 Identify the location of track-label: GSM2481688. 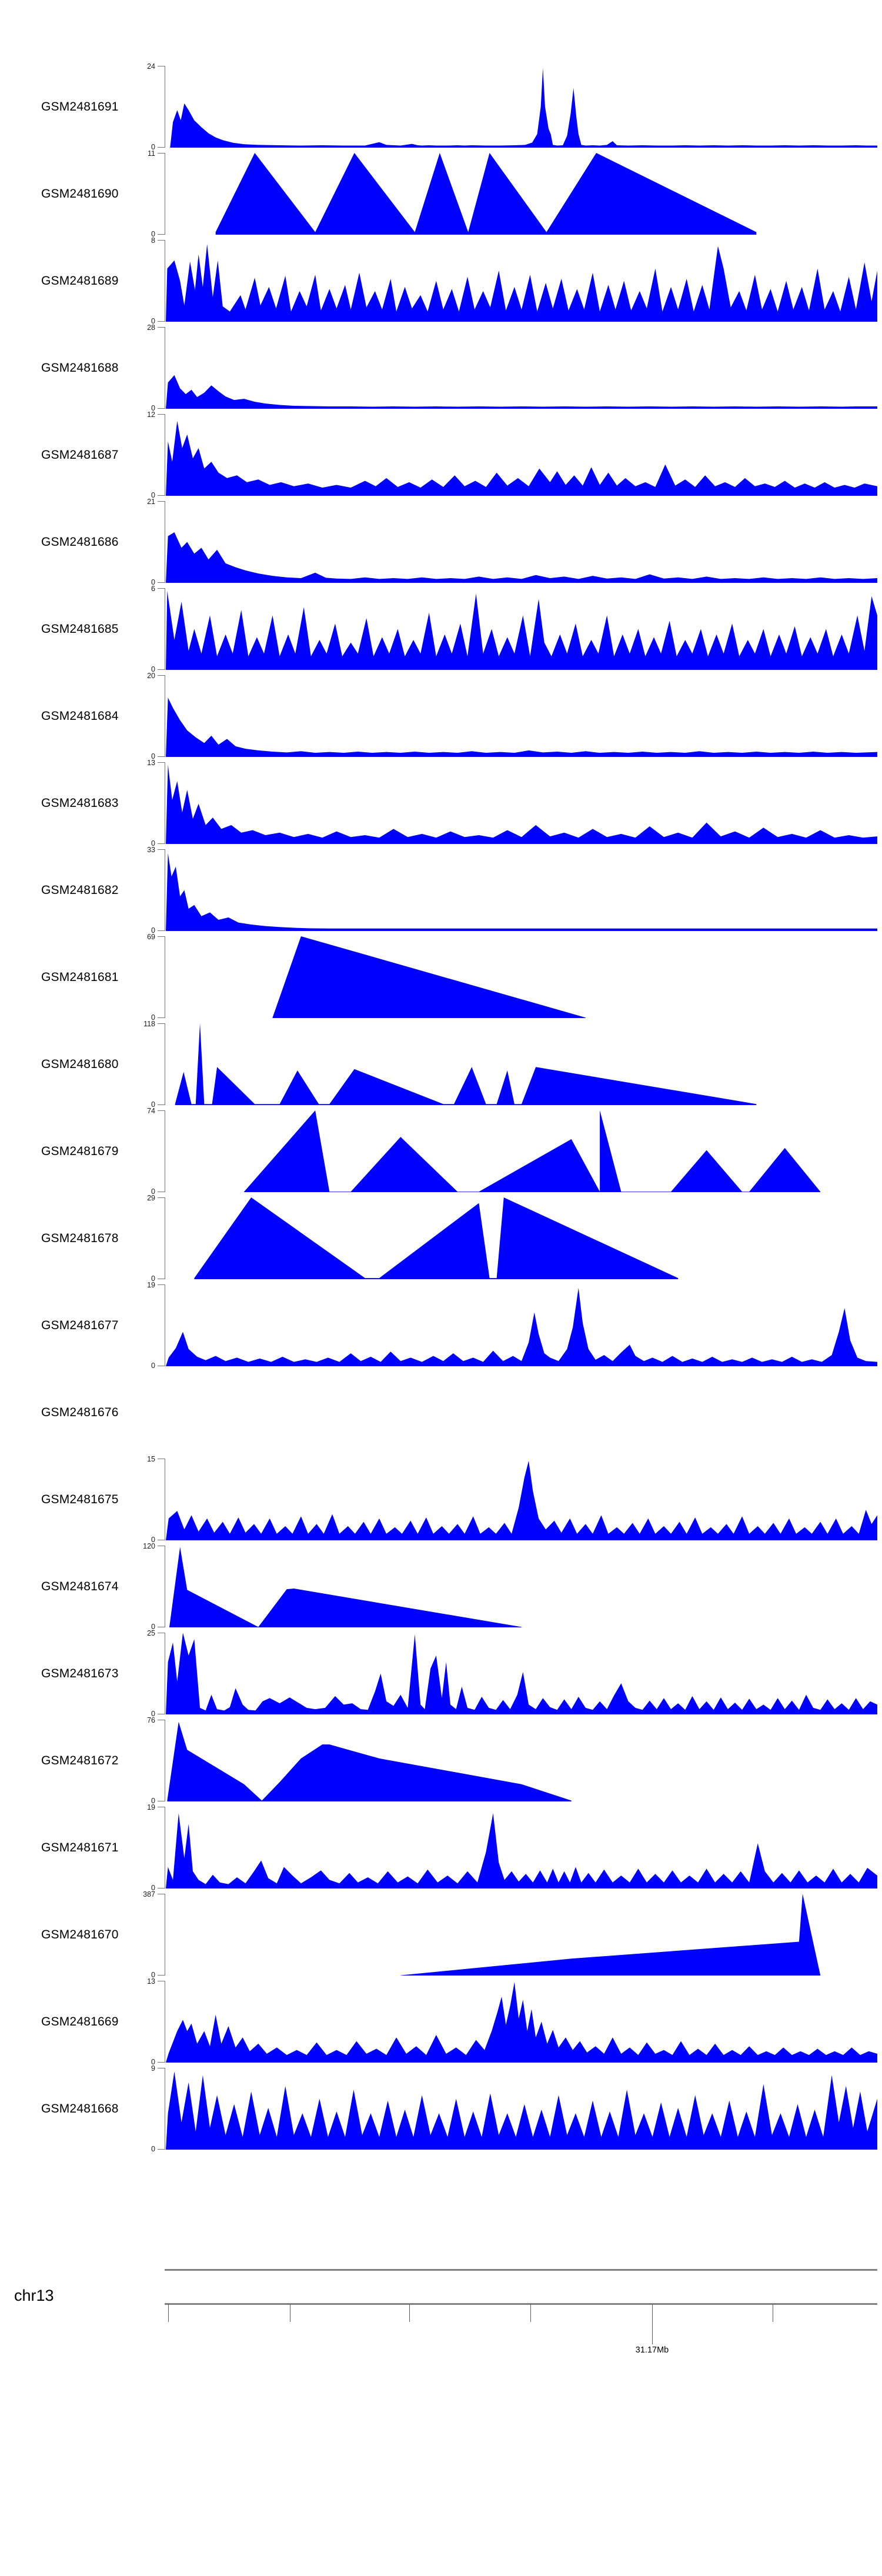
(80, 368).